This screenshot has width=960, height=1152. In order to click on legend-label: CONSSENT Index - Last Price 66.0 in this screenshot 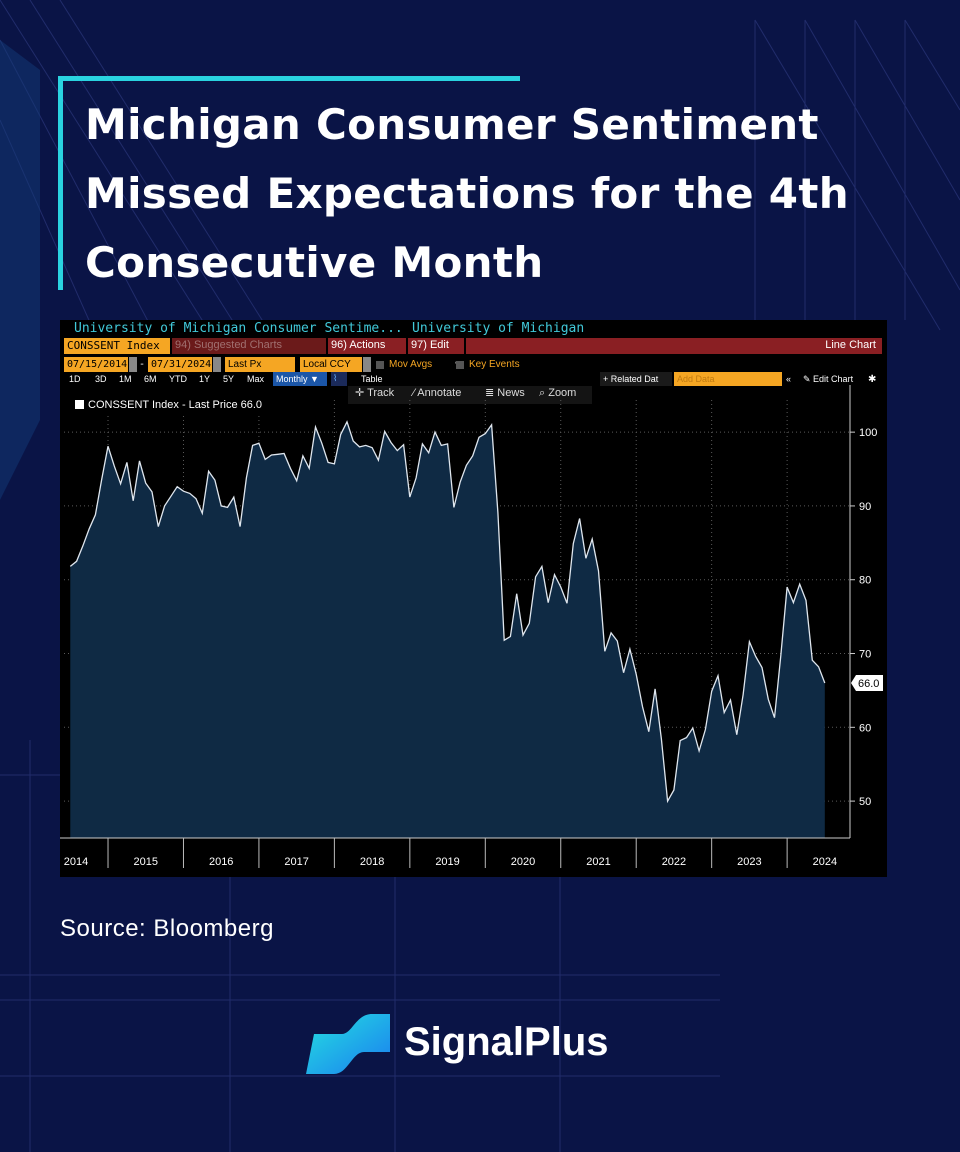, I will do `click(175, 405)`.